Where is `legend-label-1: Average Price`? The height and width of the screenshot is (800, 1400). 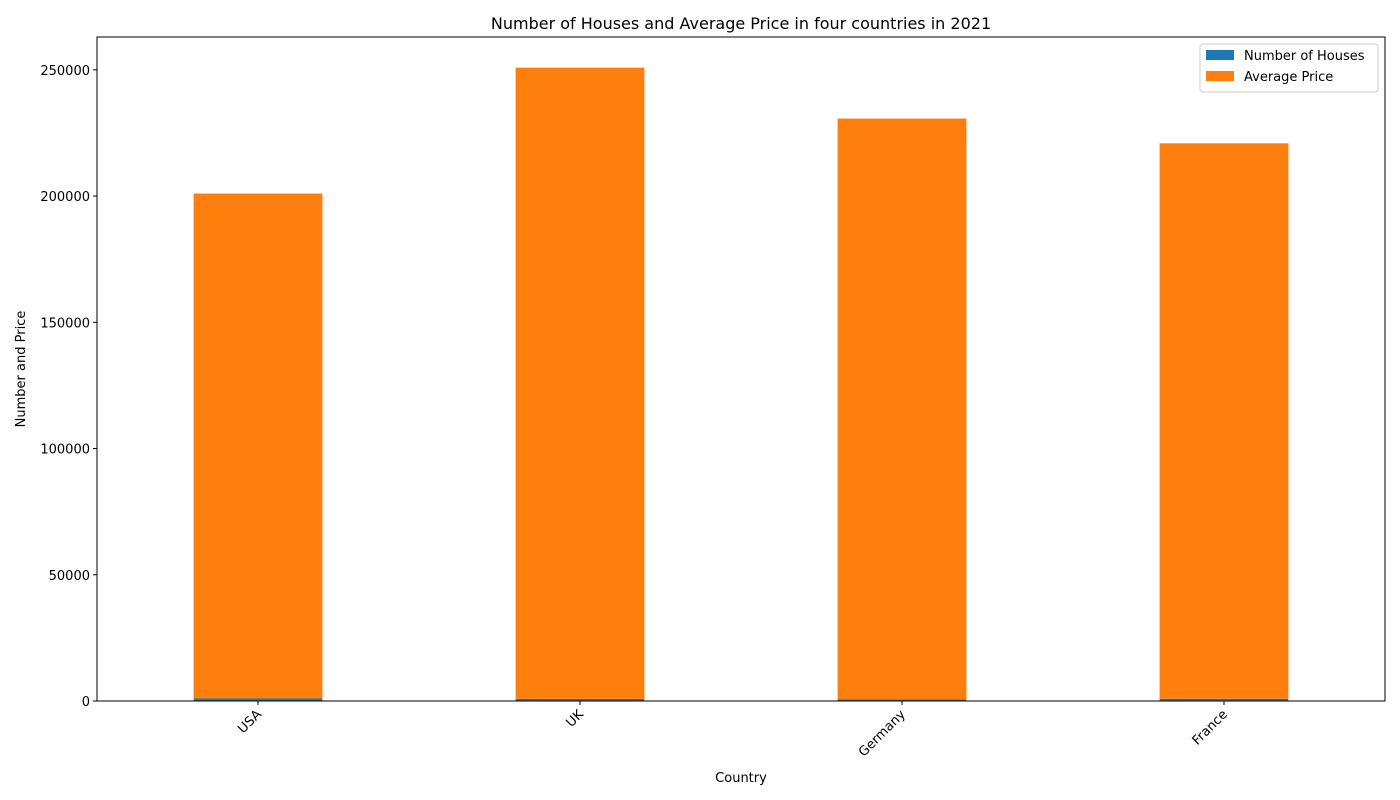 legend-label-1: Average Price is located at coordinates (1288, 77).